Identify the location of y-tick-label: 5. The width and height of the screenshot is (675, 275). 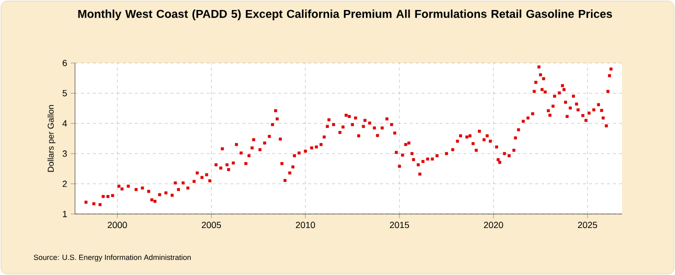
(64, 93).